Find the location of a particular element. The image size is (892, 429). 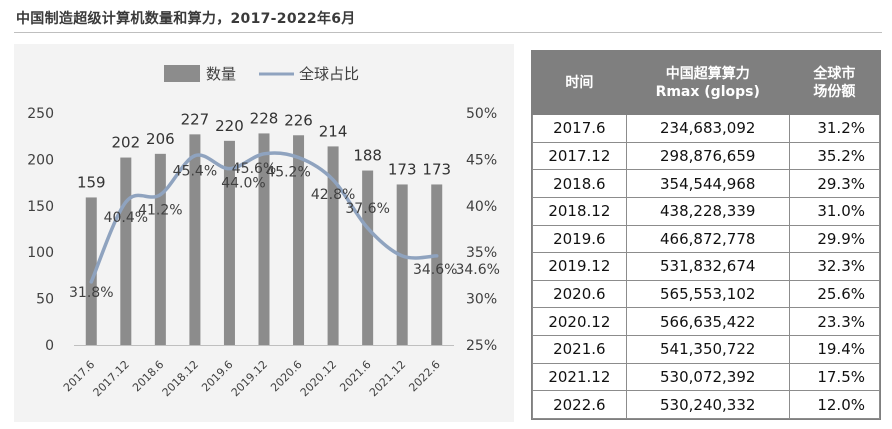

x-tick-label: 2020.12 is located at coordinates (318, 378).